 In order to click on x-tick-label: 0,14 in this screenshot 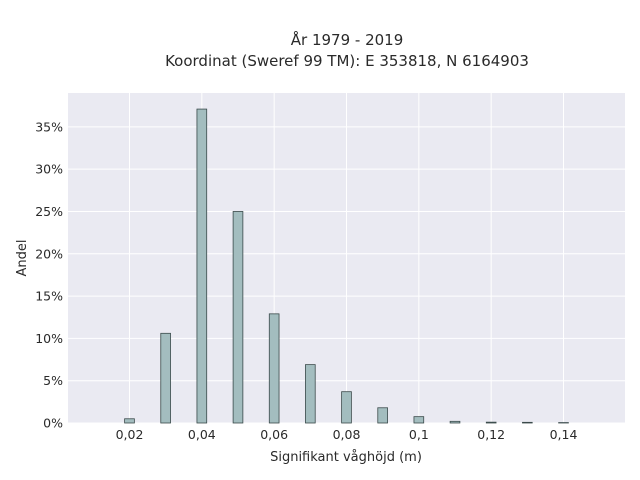, I will do `click(564, 434)`.